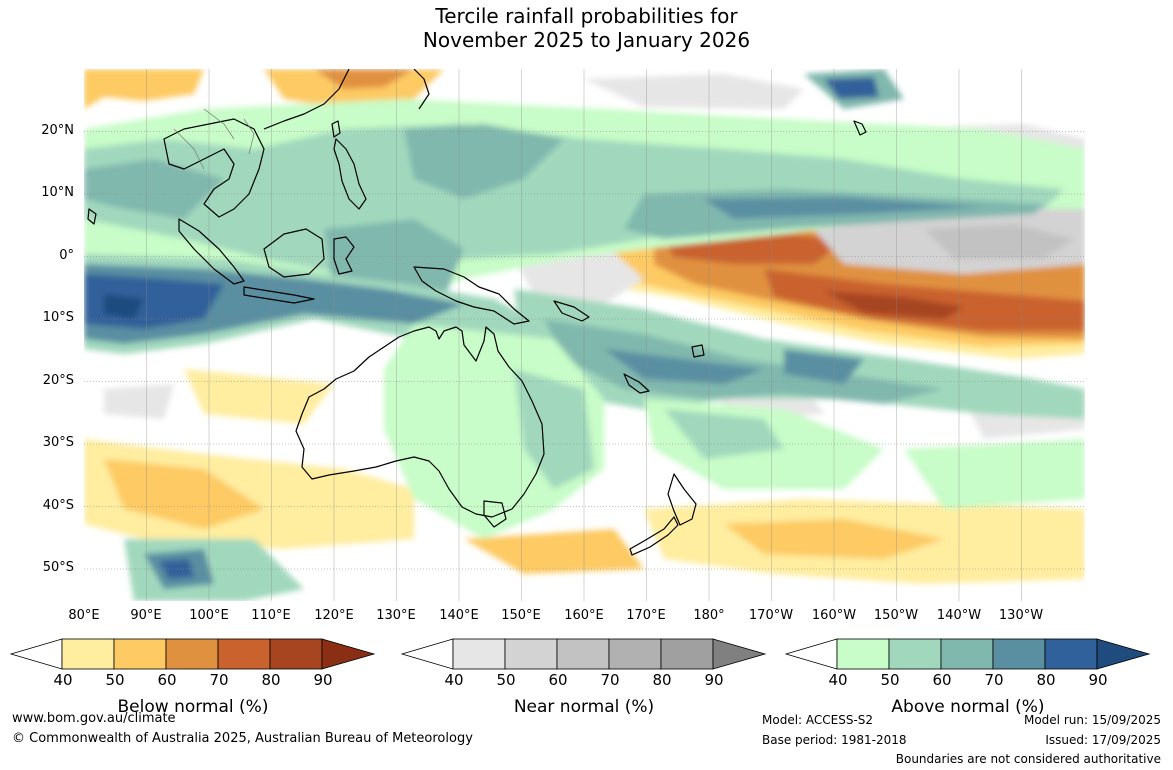  I want to click on below-tick-40: 40, so click(63, 680).